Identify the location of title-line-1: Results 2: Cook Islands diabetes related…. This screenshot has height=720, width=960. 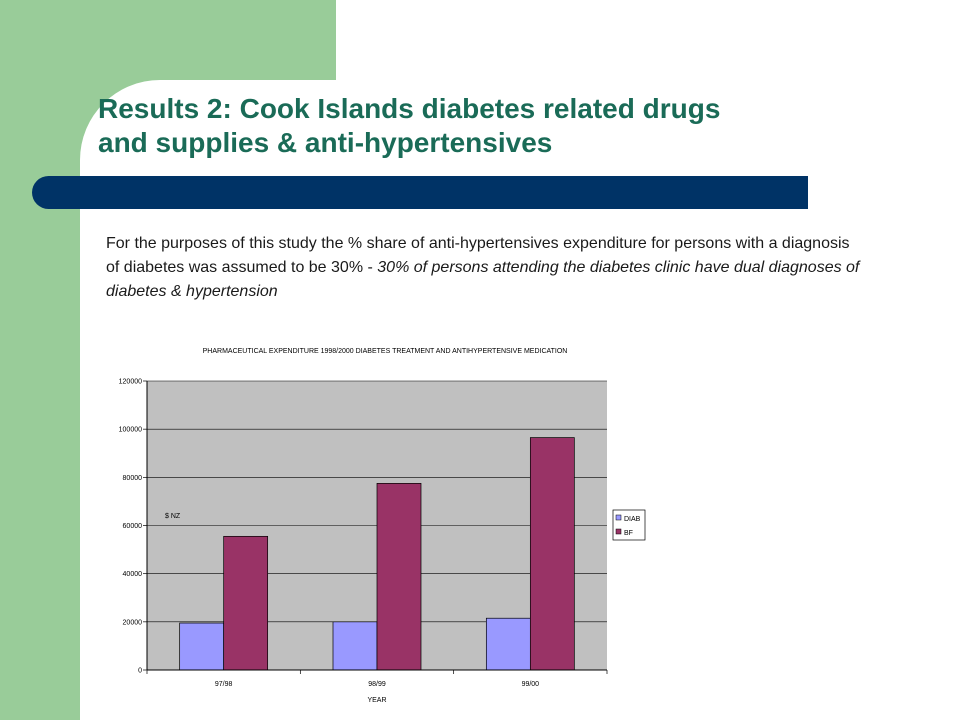
(409, 108).